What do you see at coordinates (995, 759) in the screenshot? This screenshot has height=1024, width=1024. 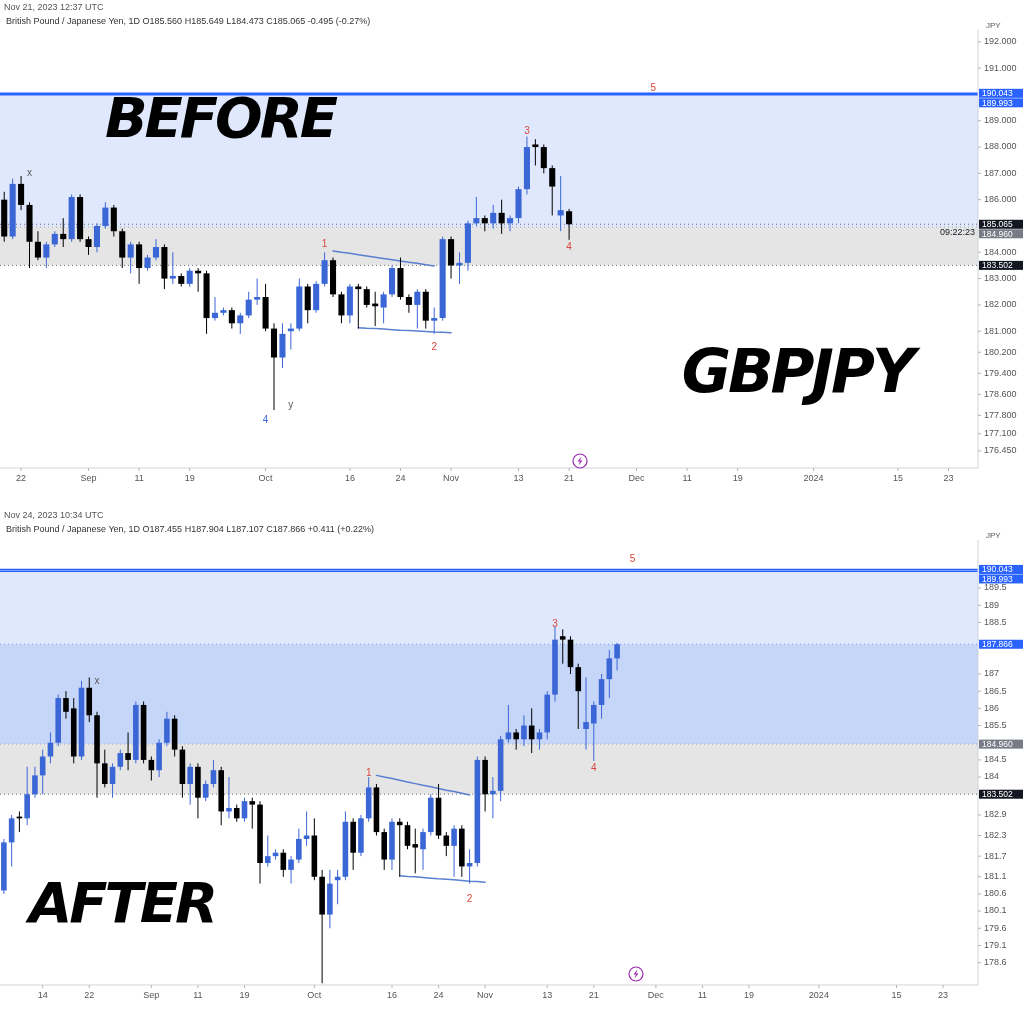 I see `y-tick-label: 184.5` at bounding box center [995, 759].